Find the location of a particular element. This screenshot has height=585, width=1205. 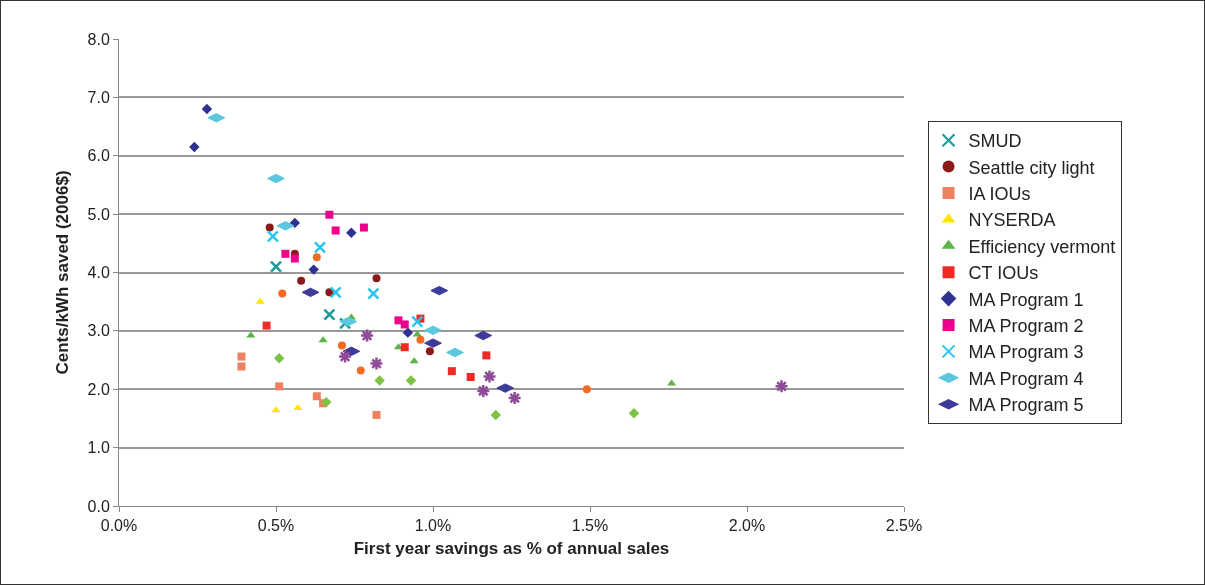

y-tick-label: 7.0 is located at coordinates (98, 97).